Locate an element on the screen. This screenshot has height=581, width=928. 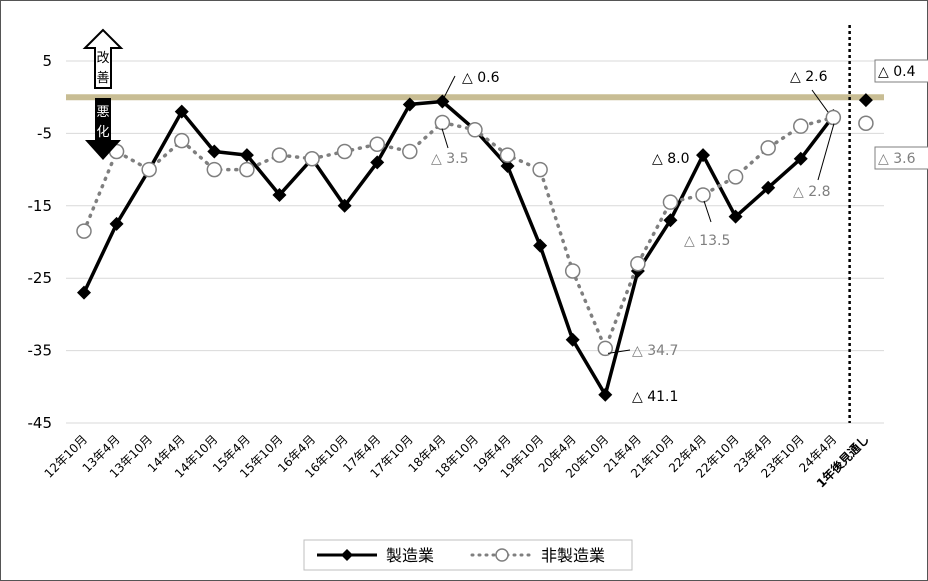
annotation-nonmfg_forecast: △ 3.6 is located at coordinates (897, 159).